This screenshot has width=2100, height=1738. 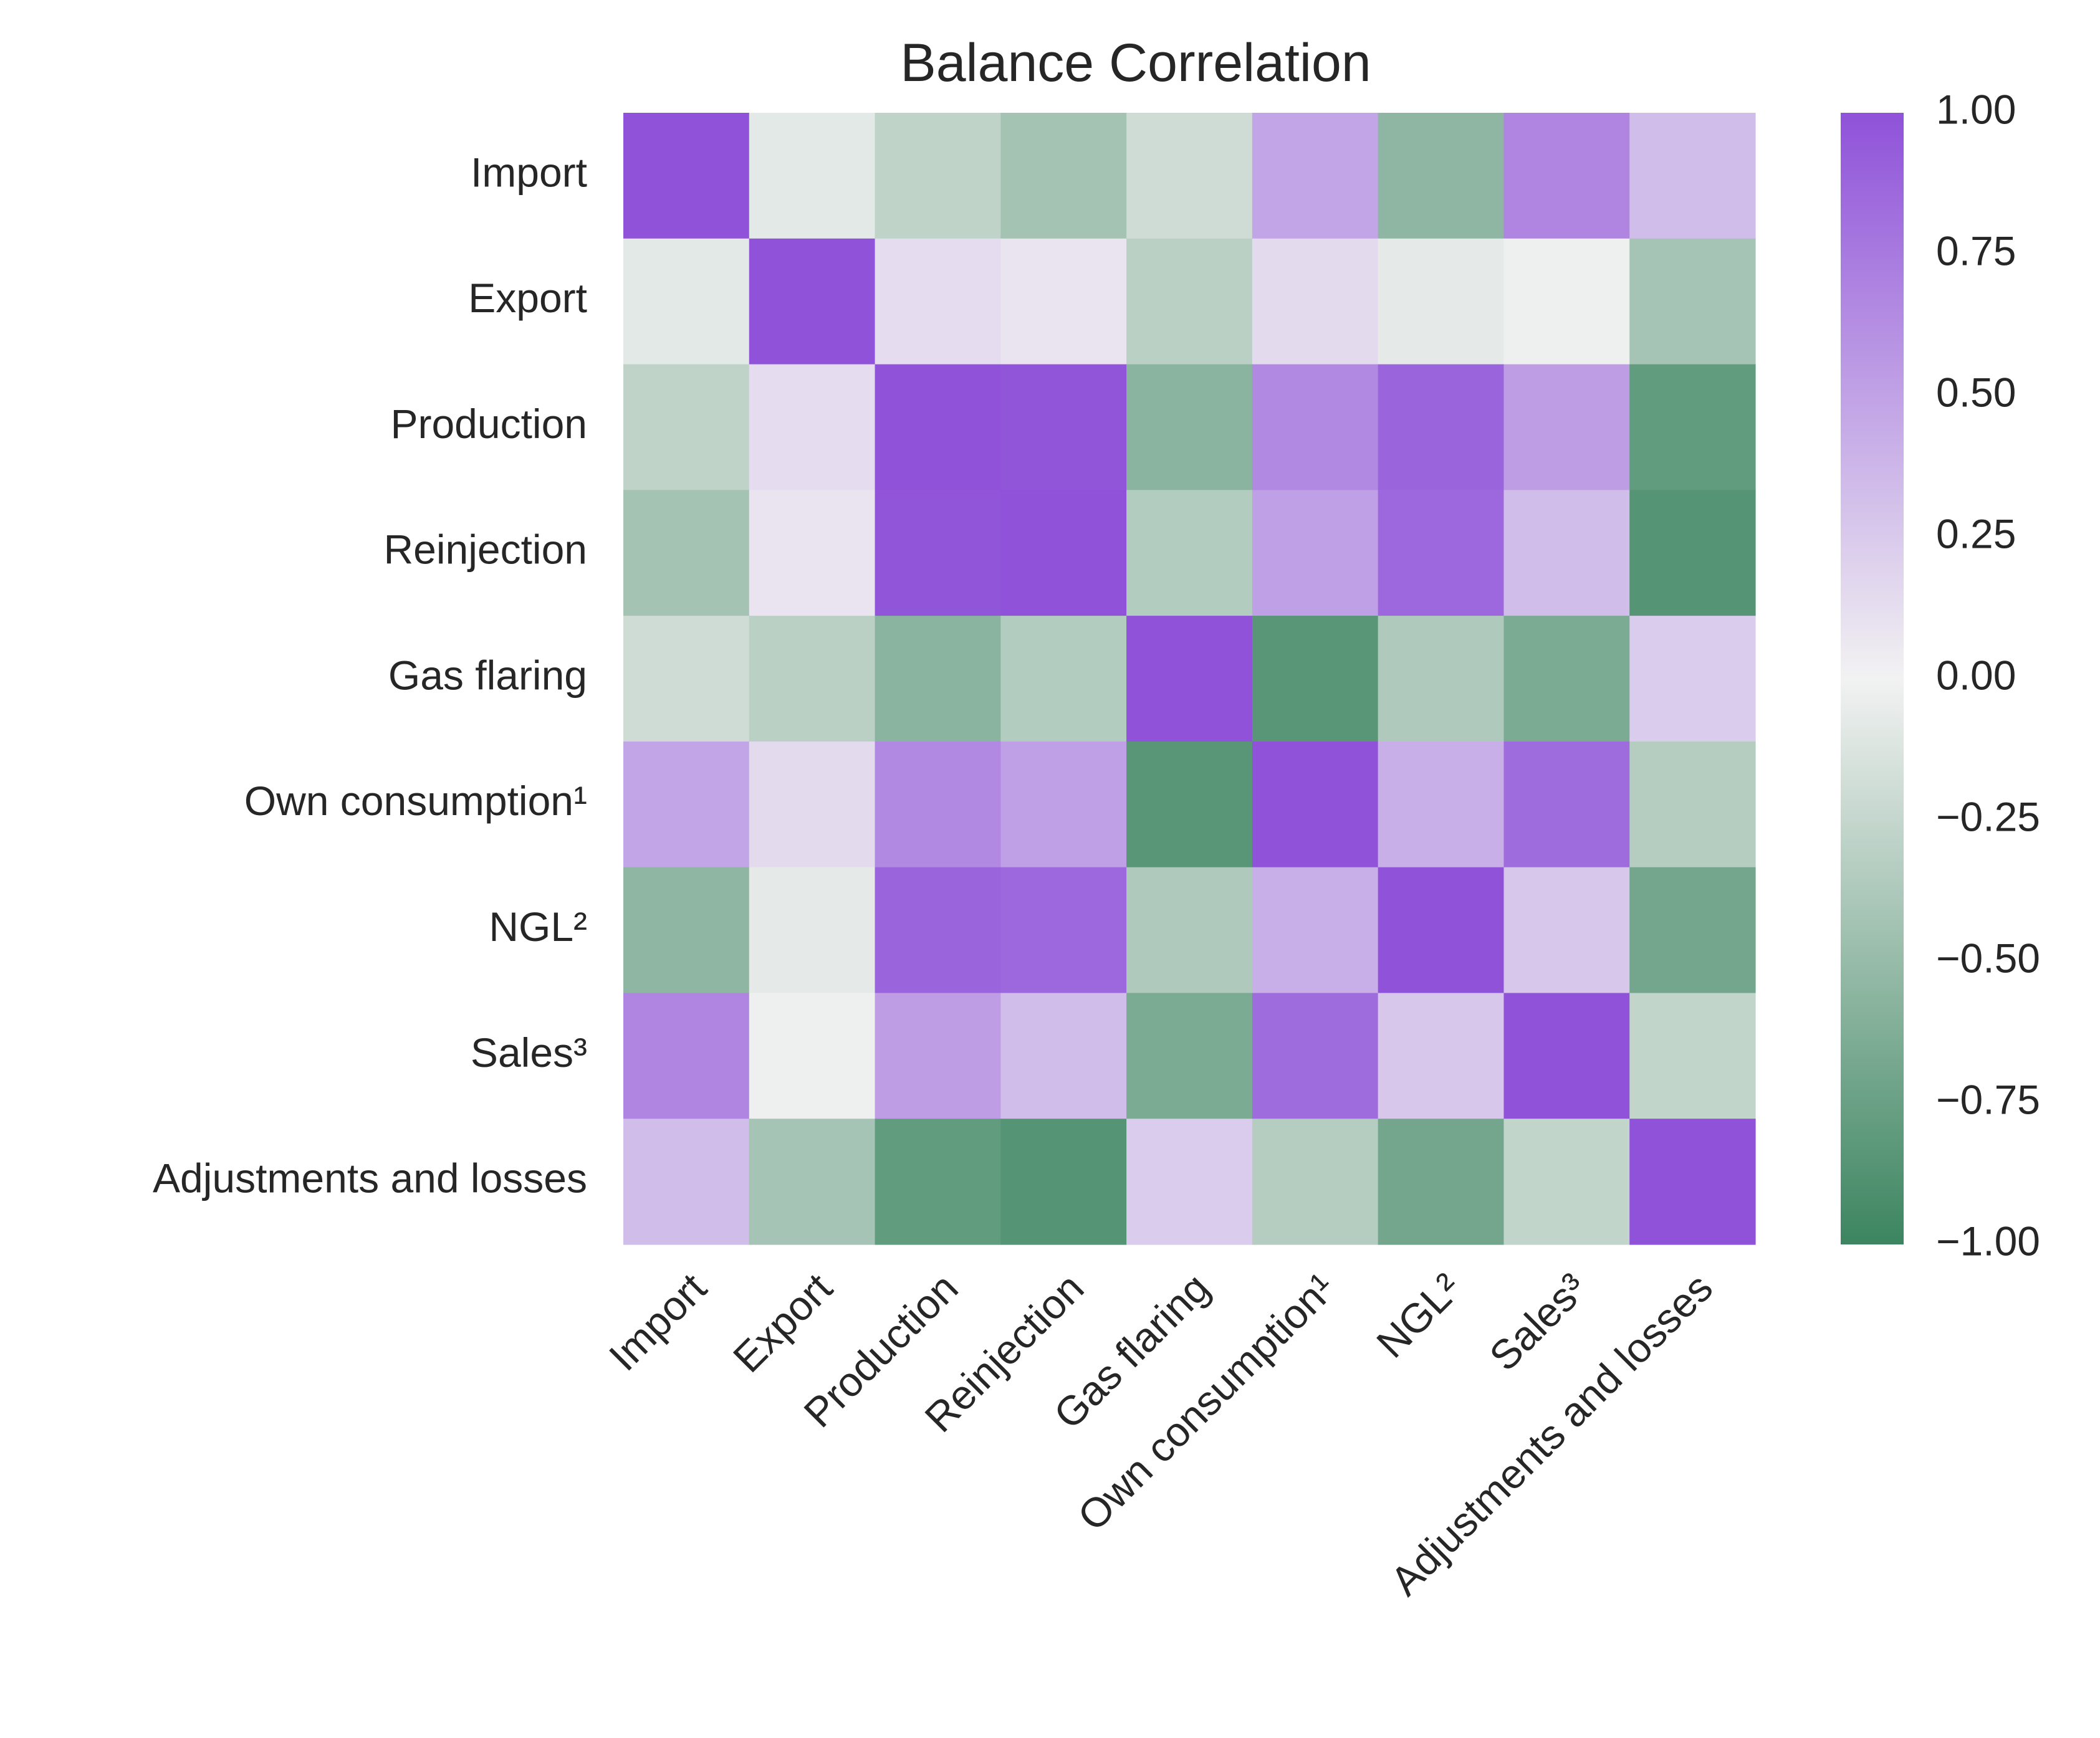 I want to click on colorbar-tick-label: −1.00, so click(x=1988, y=1241).